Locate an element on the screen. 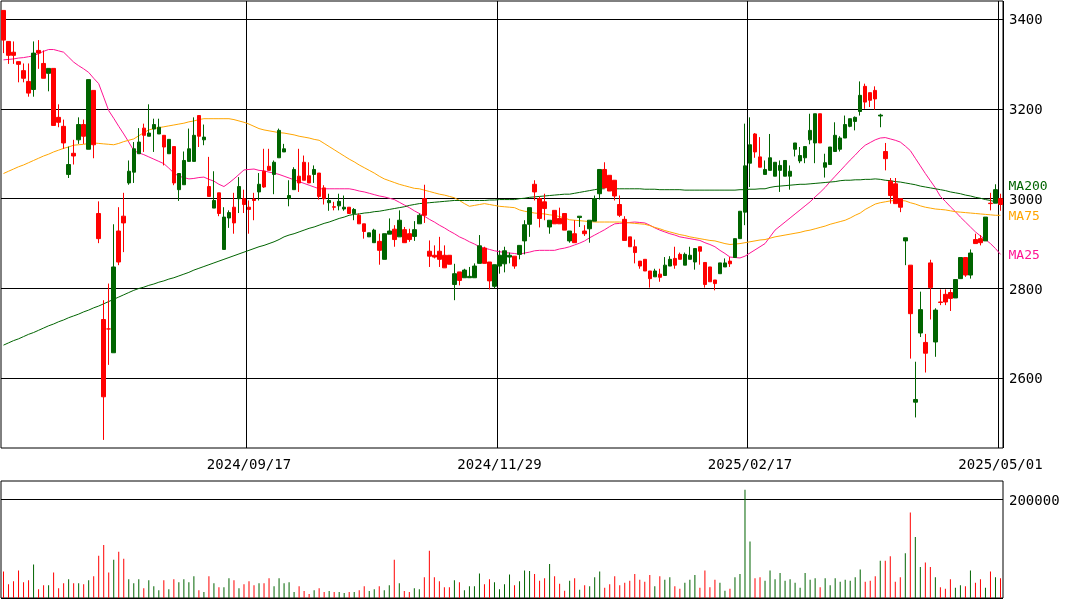 This screenshot has width=1065, height=600. y-tick-label: 2800 is located at coordinates (1026, 288).